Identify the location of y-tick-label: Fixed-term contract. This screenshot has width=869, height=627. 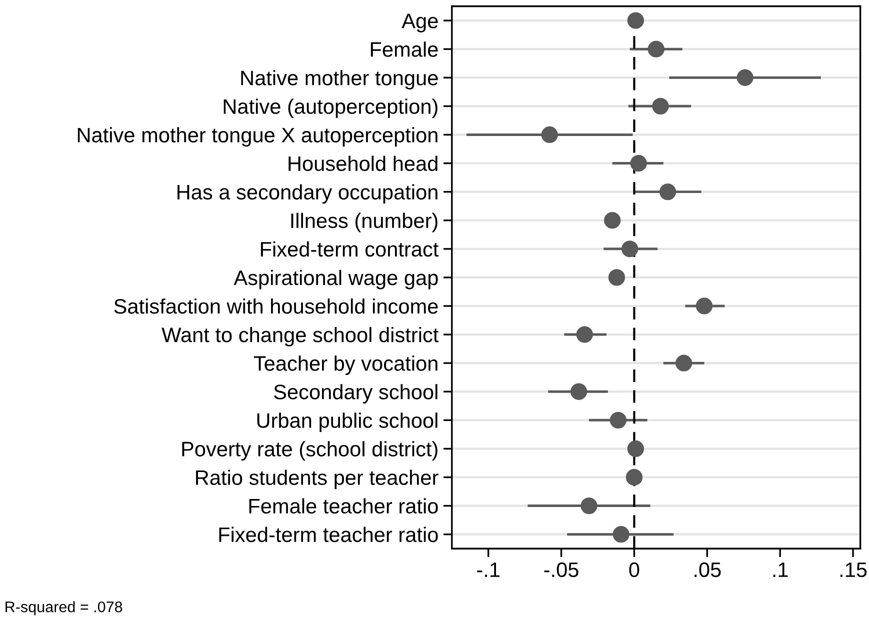
(349, 249).